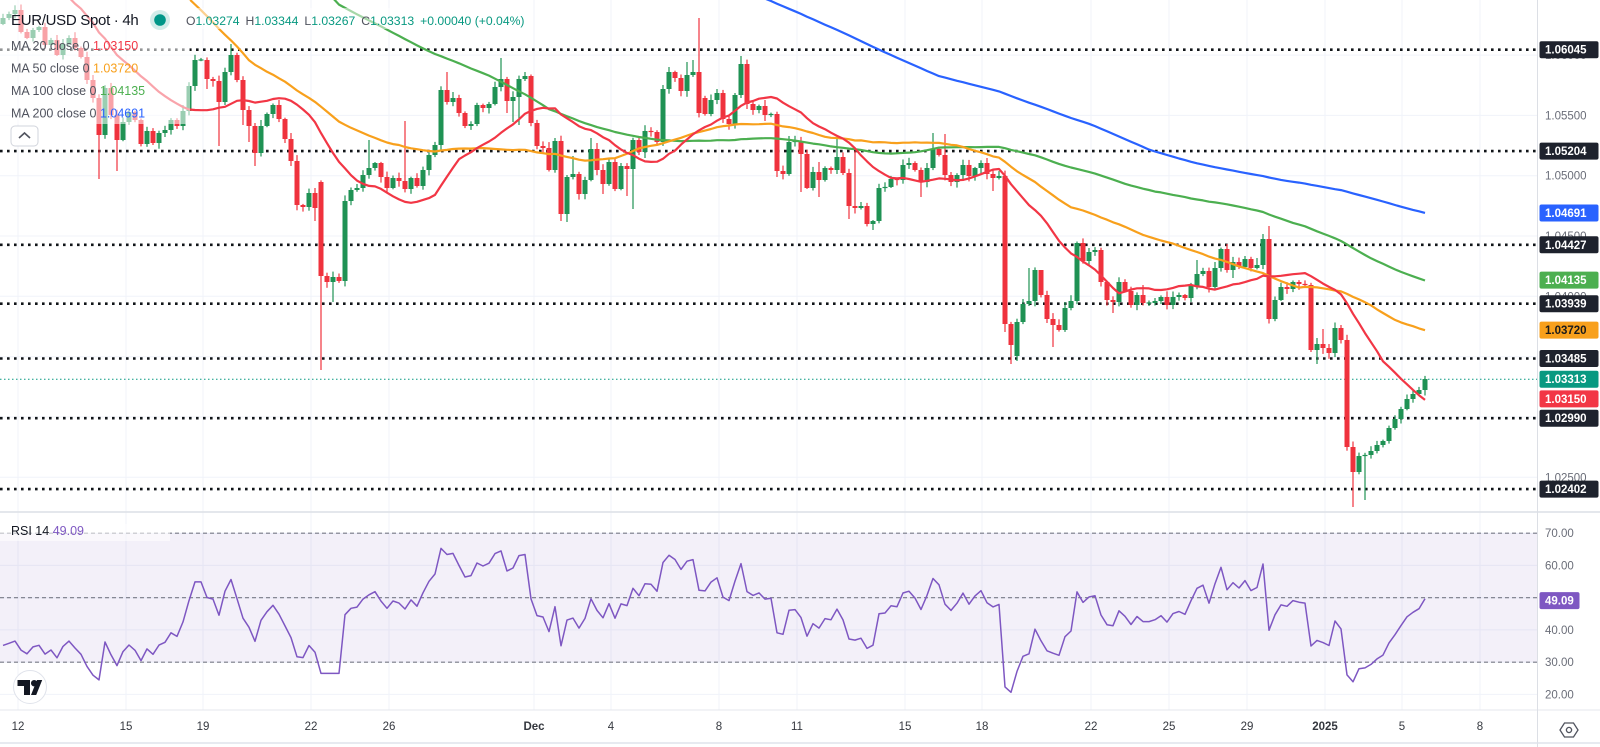  Describe the element at coordinates (1402, 727) in the screenshot. I see `svg-text: 5` at that location.